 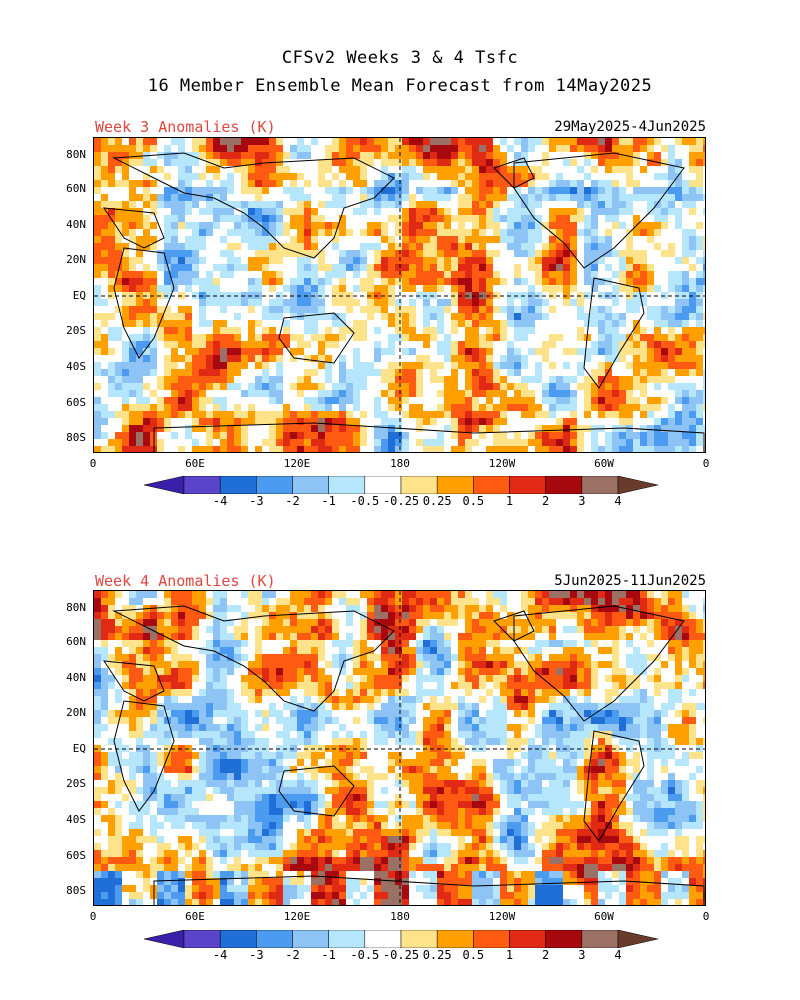 I want to click on week3-colorbar, so click(x=401, y=485).